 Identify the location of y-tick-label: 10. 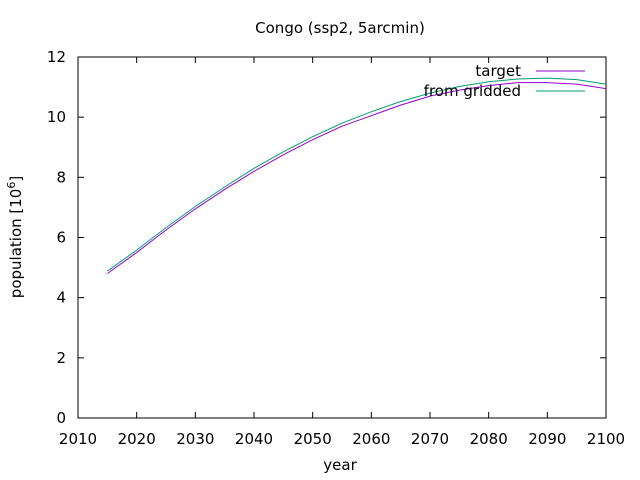
(56, 117).